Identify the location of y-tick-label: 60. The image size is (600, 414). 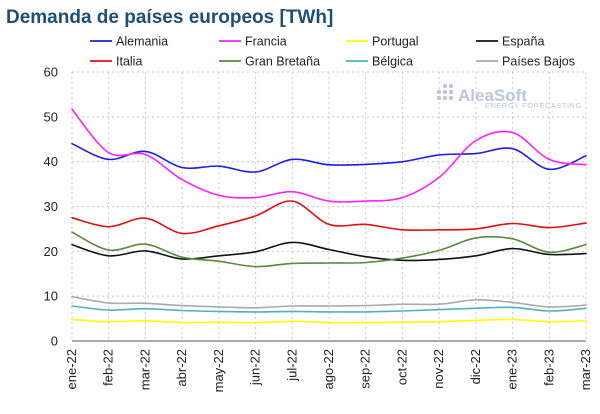
(51, 72).